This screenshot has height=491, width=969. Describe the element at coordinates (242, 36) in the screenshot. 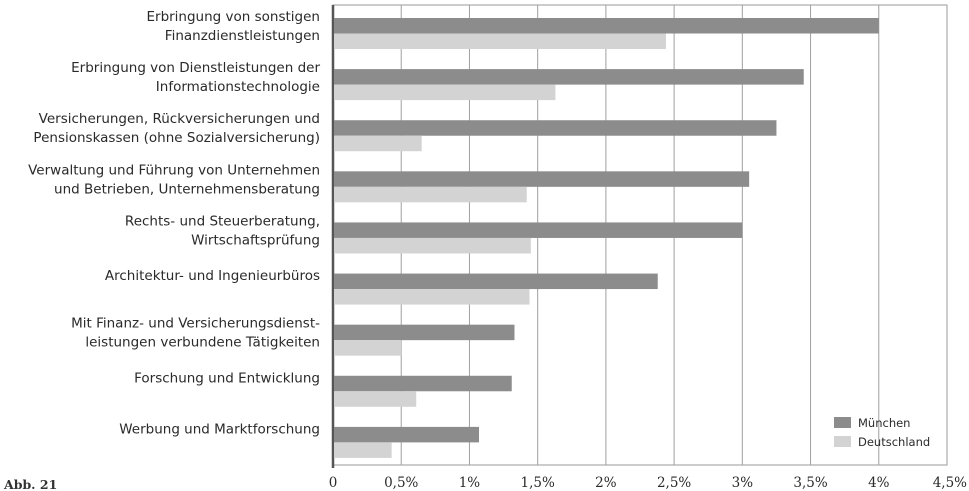

I see `category-label: Finanzdienstleistungen` at that location.